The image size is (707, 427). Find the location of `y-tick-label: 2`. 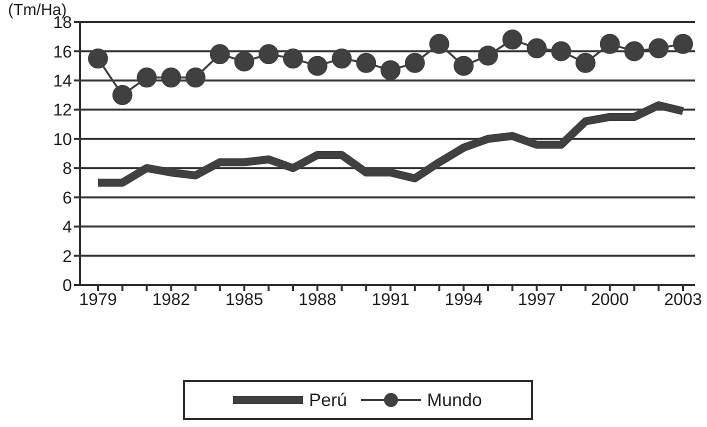

y-tick-label: 2 is located at coordinates (67, 256).